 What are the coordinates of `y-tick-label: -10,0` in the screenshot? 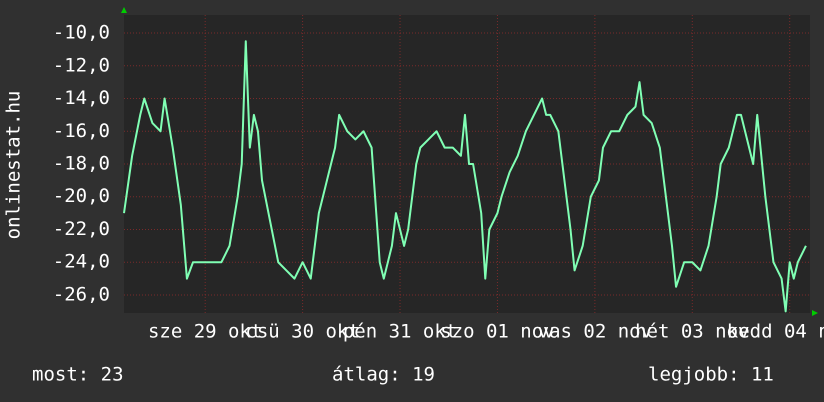 It's located at (81, 33).